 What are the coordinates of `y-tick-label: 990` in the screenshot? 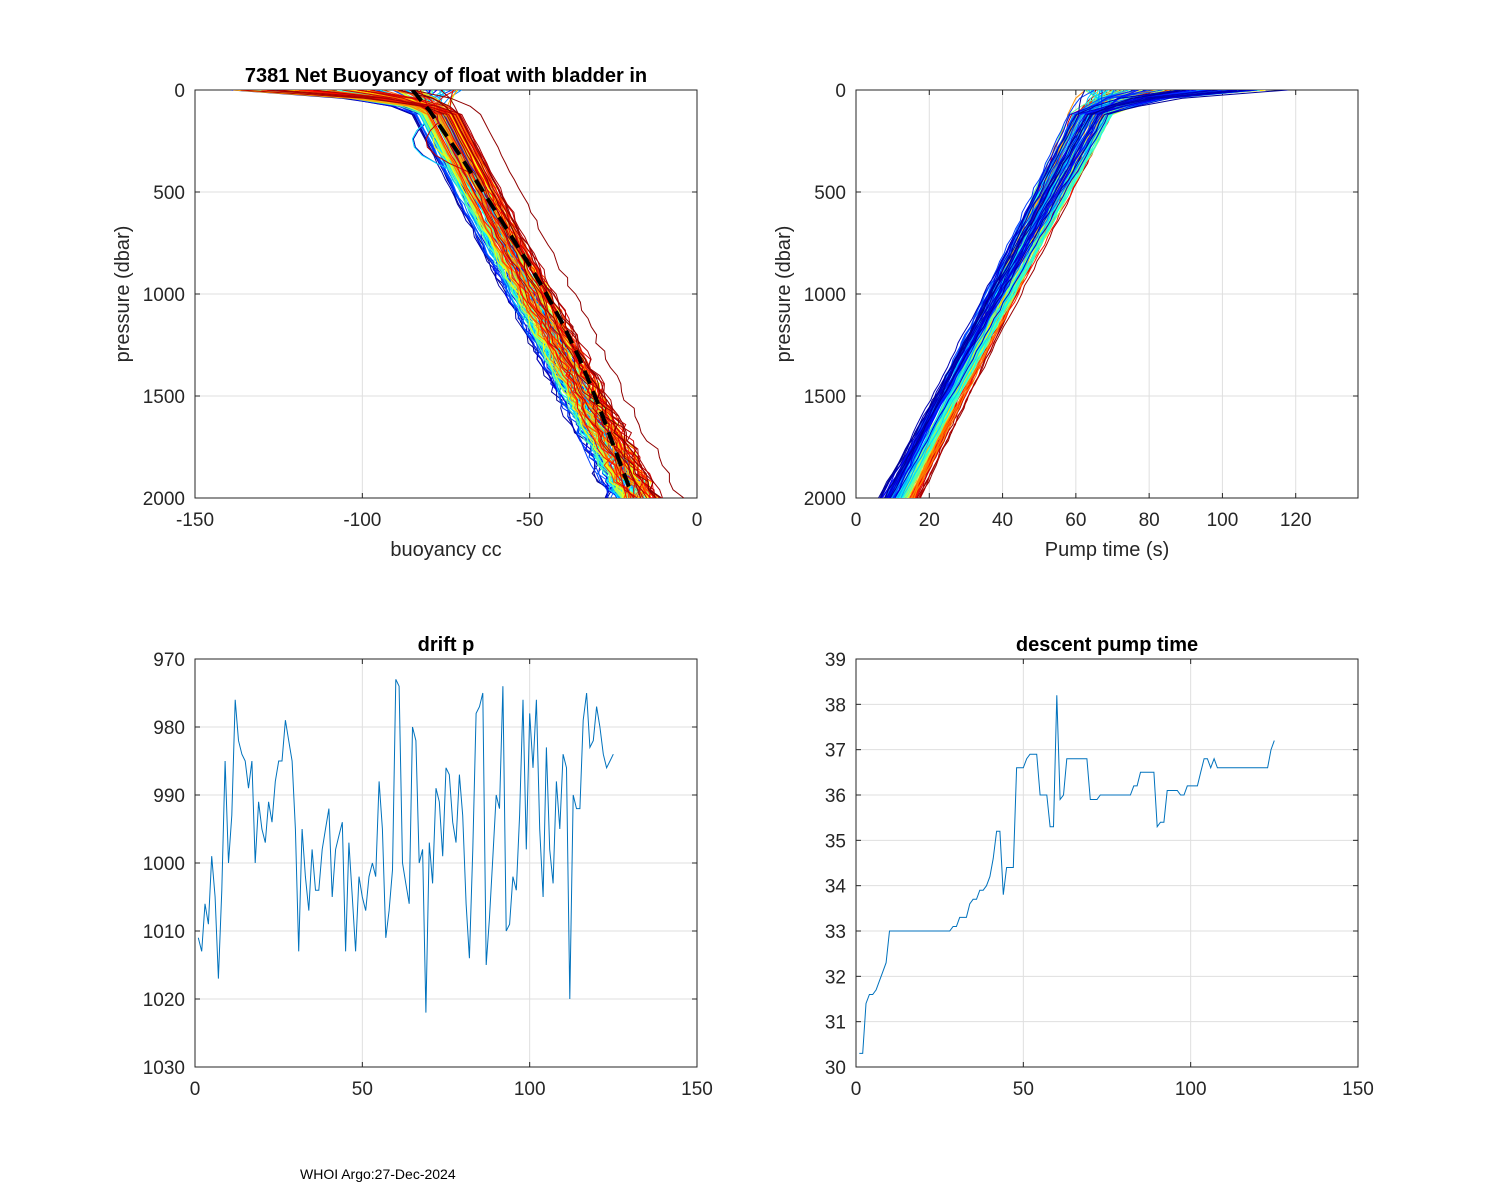 It's located at (169, 796).